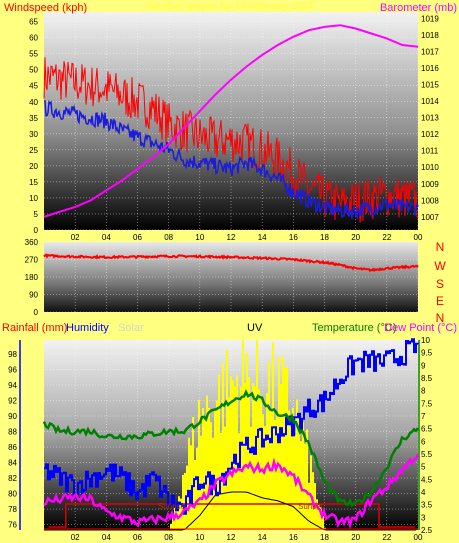  Describe the element at coordinates (418, 537) in the screenshot. I see `x-tick-label-bottom: 00` at that location.